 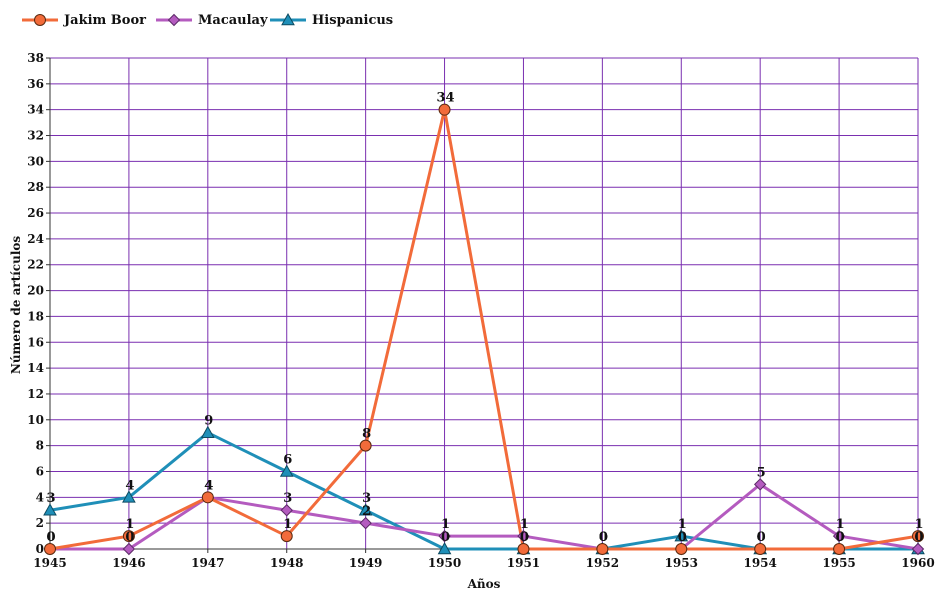 What do you see at coordinates (35, 368) in the screenshot?
I see `y-tick-label: 14` at bounding box center [35, 368].